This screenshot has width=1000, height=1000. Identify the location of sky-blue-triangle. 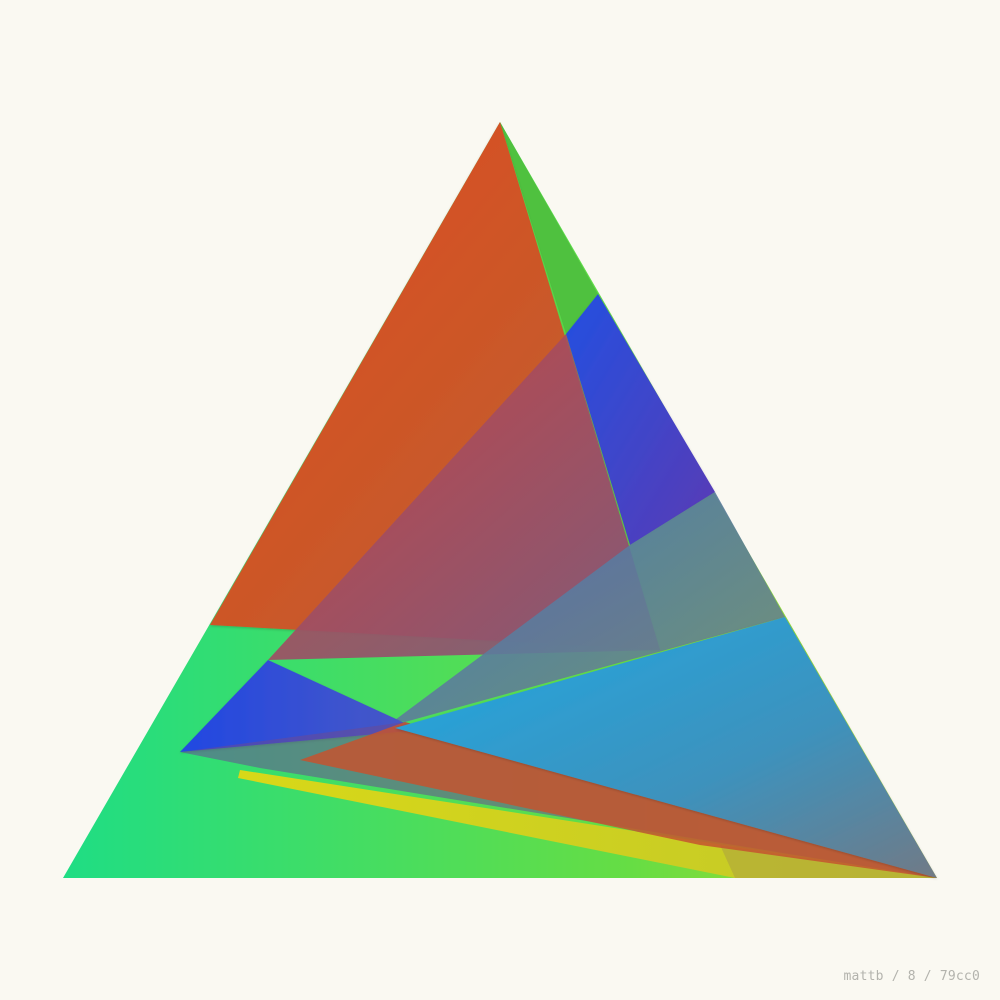
(666, 747).